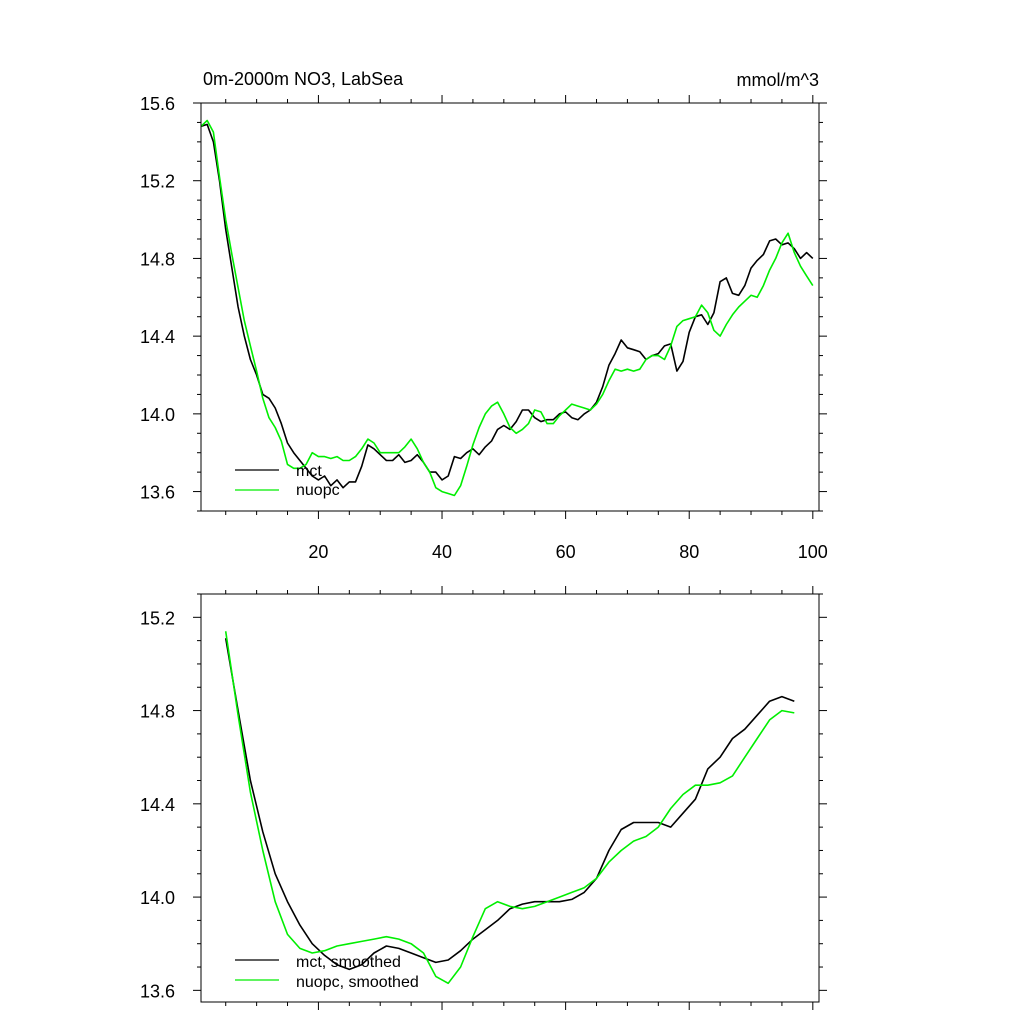 The height and width of the screenshot is (1024, 1024). I want to click on x-tick-label: 20, so click(318, 552).